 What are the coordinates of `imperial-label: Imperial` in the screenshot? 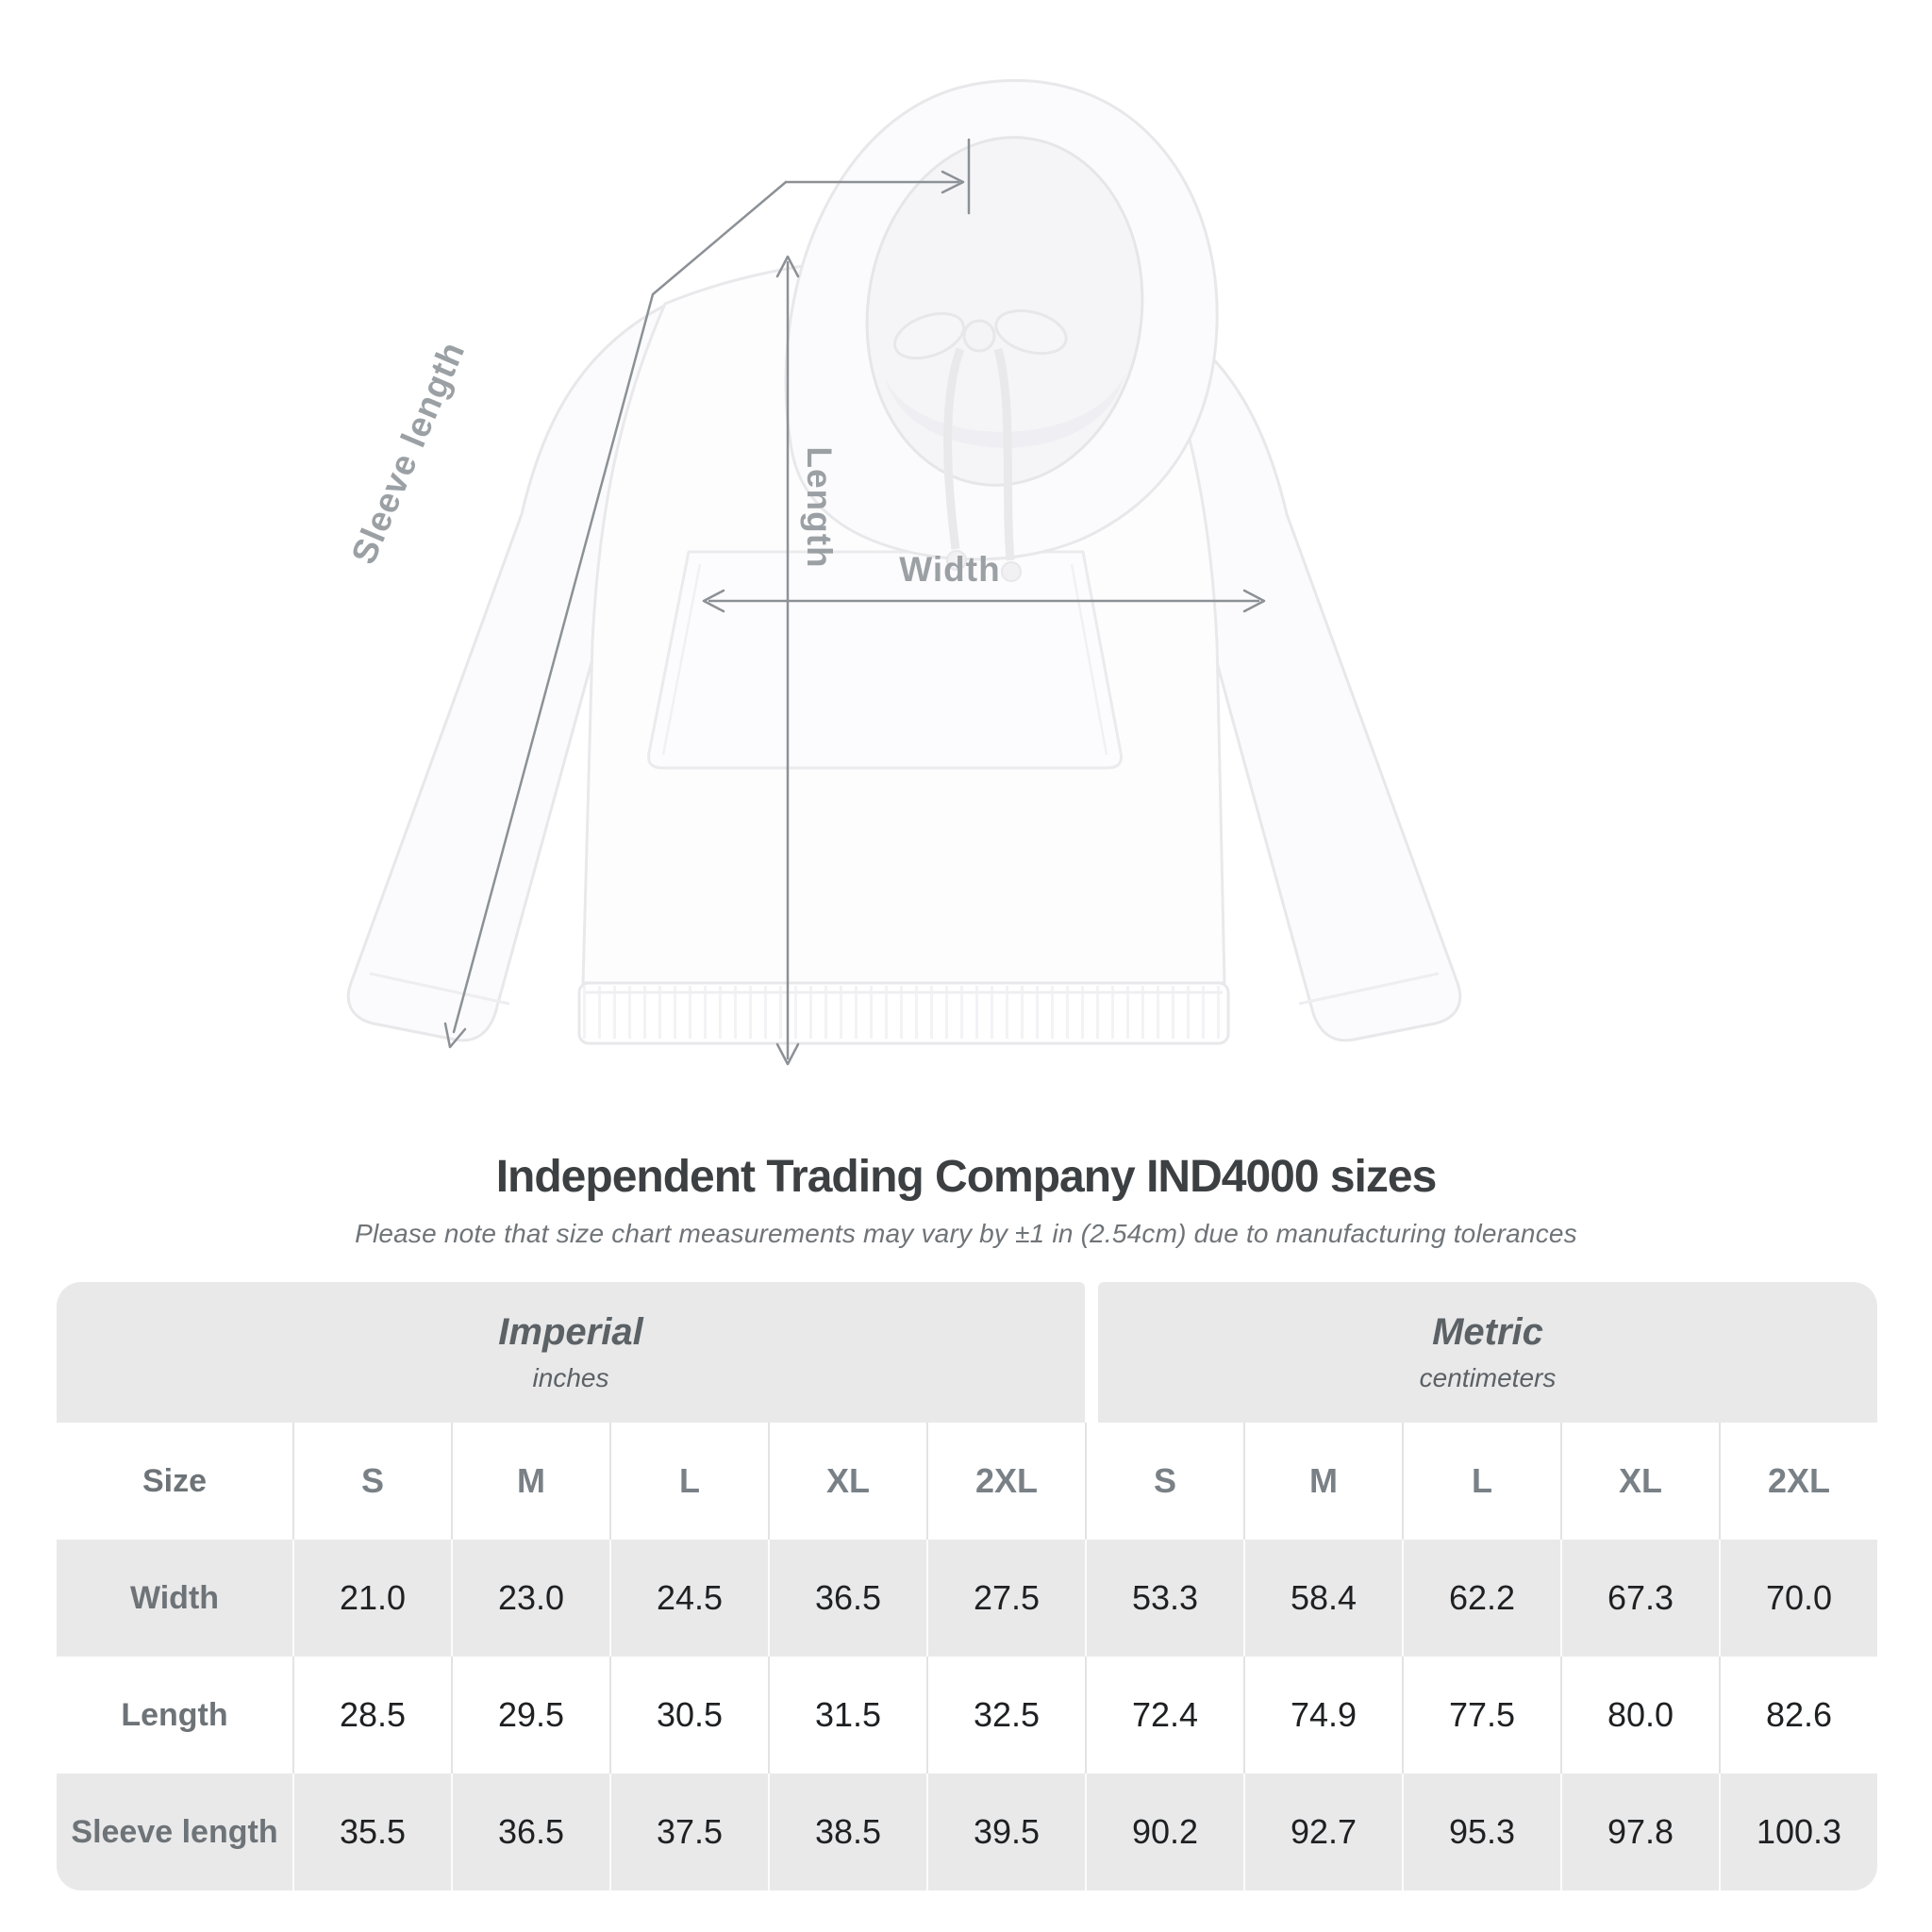 It's located at (571, 1332).